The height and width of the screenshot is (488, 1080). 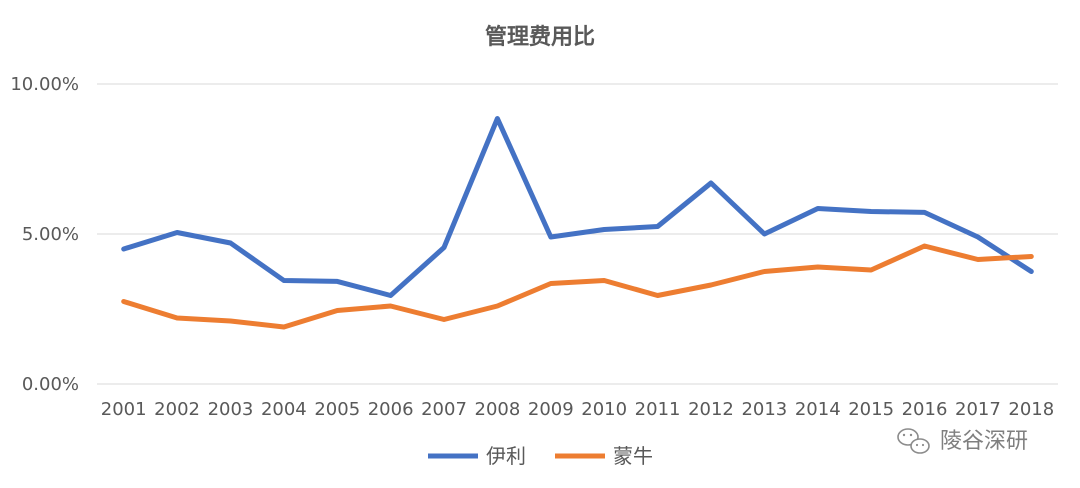 What do you see at coordinates (913, 441) in the screenshot?
I see `wechat-icon` at bounding box center [913, 441].